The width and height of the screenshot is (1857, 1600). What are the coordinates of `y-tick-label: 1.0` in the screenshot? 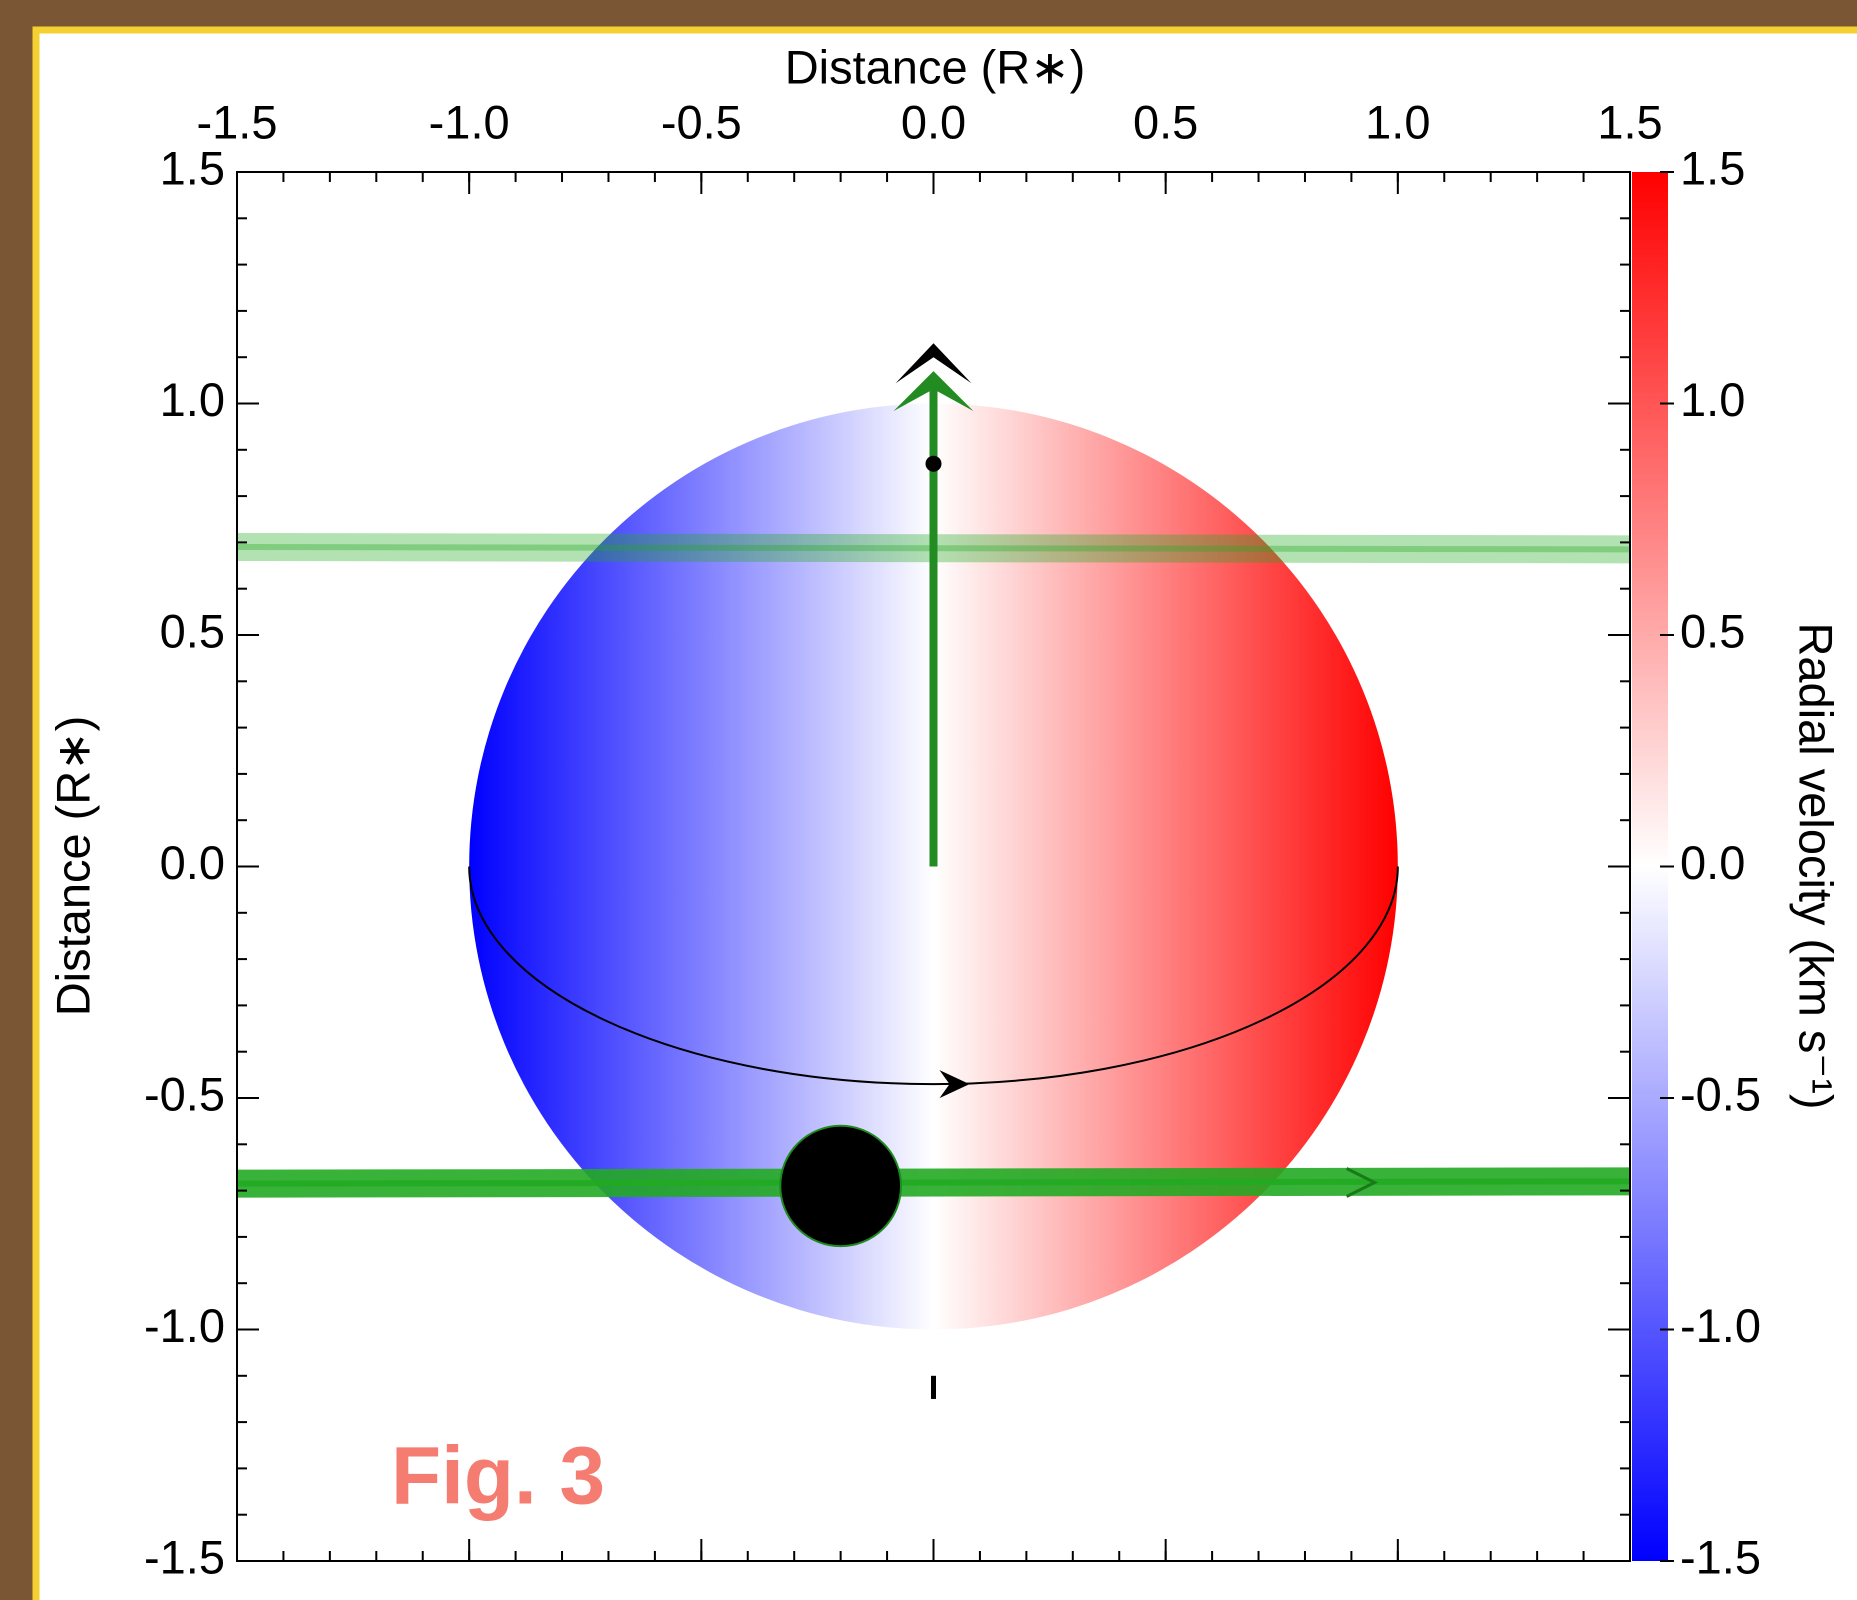 It's located at (192, 399).